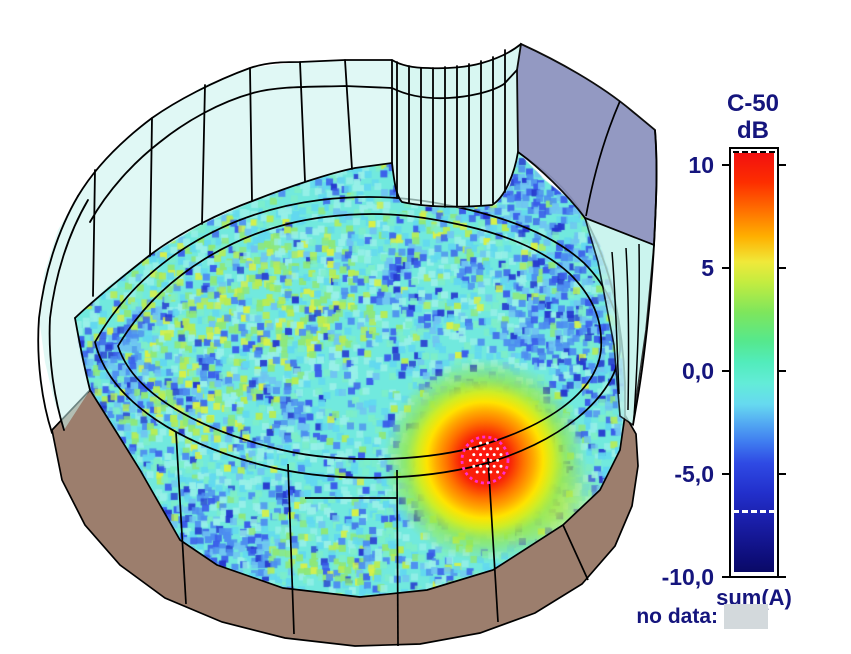  I want to click on legend-title-unit: dB, so click(753, 130).